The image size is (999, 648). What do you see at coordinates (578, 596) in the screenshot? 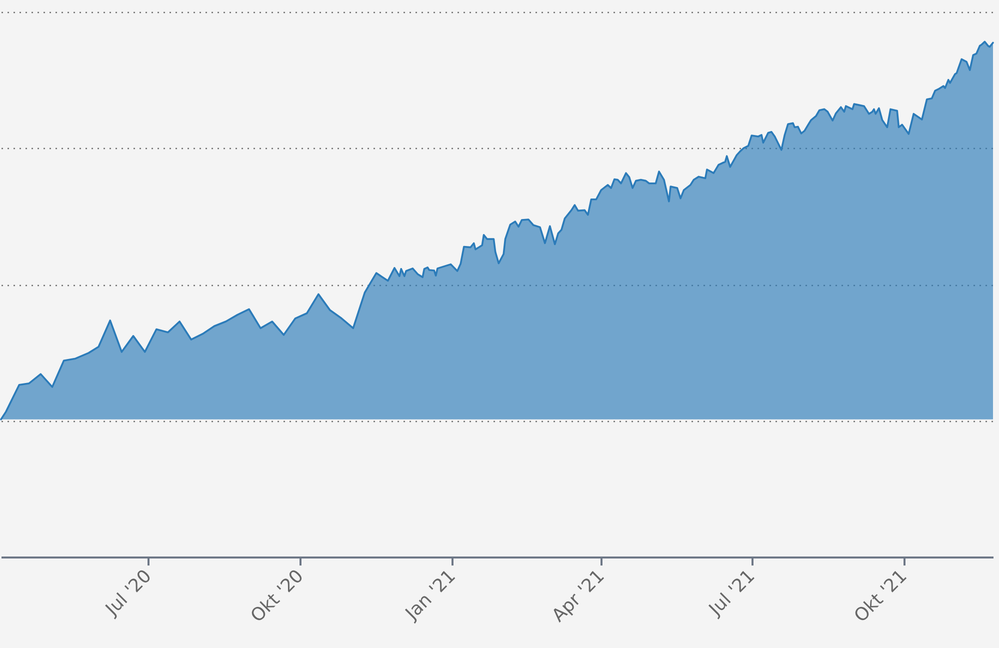
I see `x-tick-label: Apr '21` at bounding box center [578, 596].